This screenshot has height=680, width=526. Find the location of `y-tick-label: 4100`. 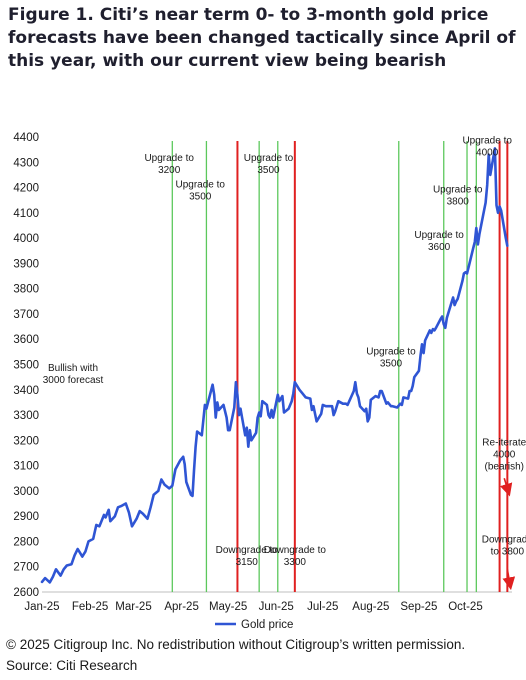

y-tick-label: 4100 is located at coordinates (26, 214).